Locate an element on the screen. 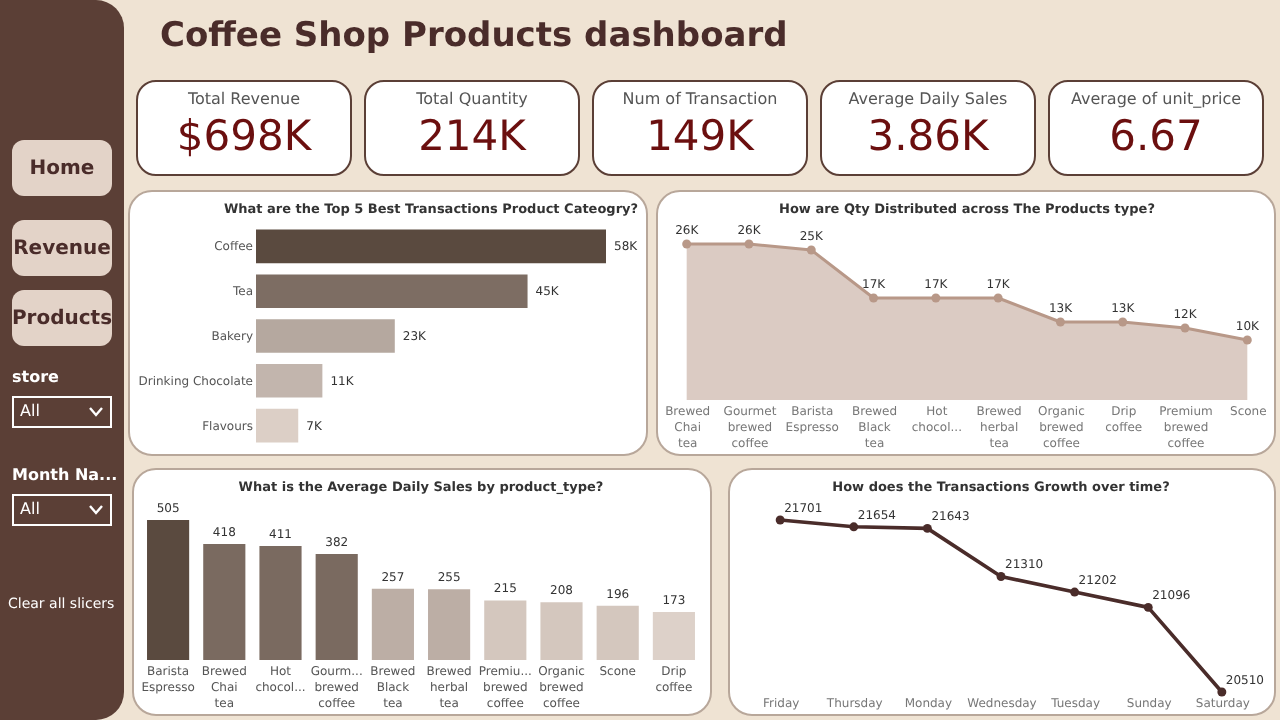 The width and height of the screenshot is (1280, 720). text: Total Revenue is located at coordinates (244, 99).